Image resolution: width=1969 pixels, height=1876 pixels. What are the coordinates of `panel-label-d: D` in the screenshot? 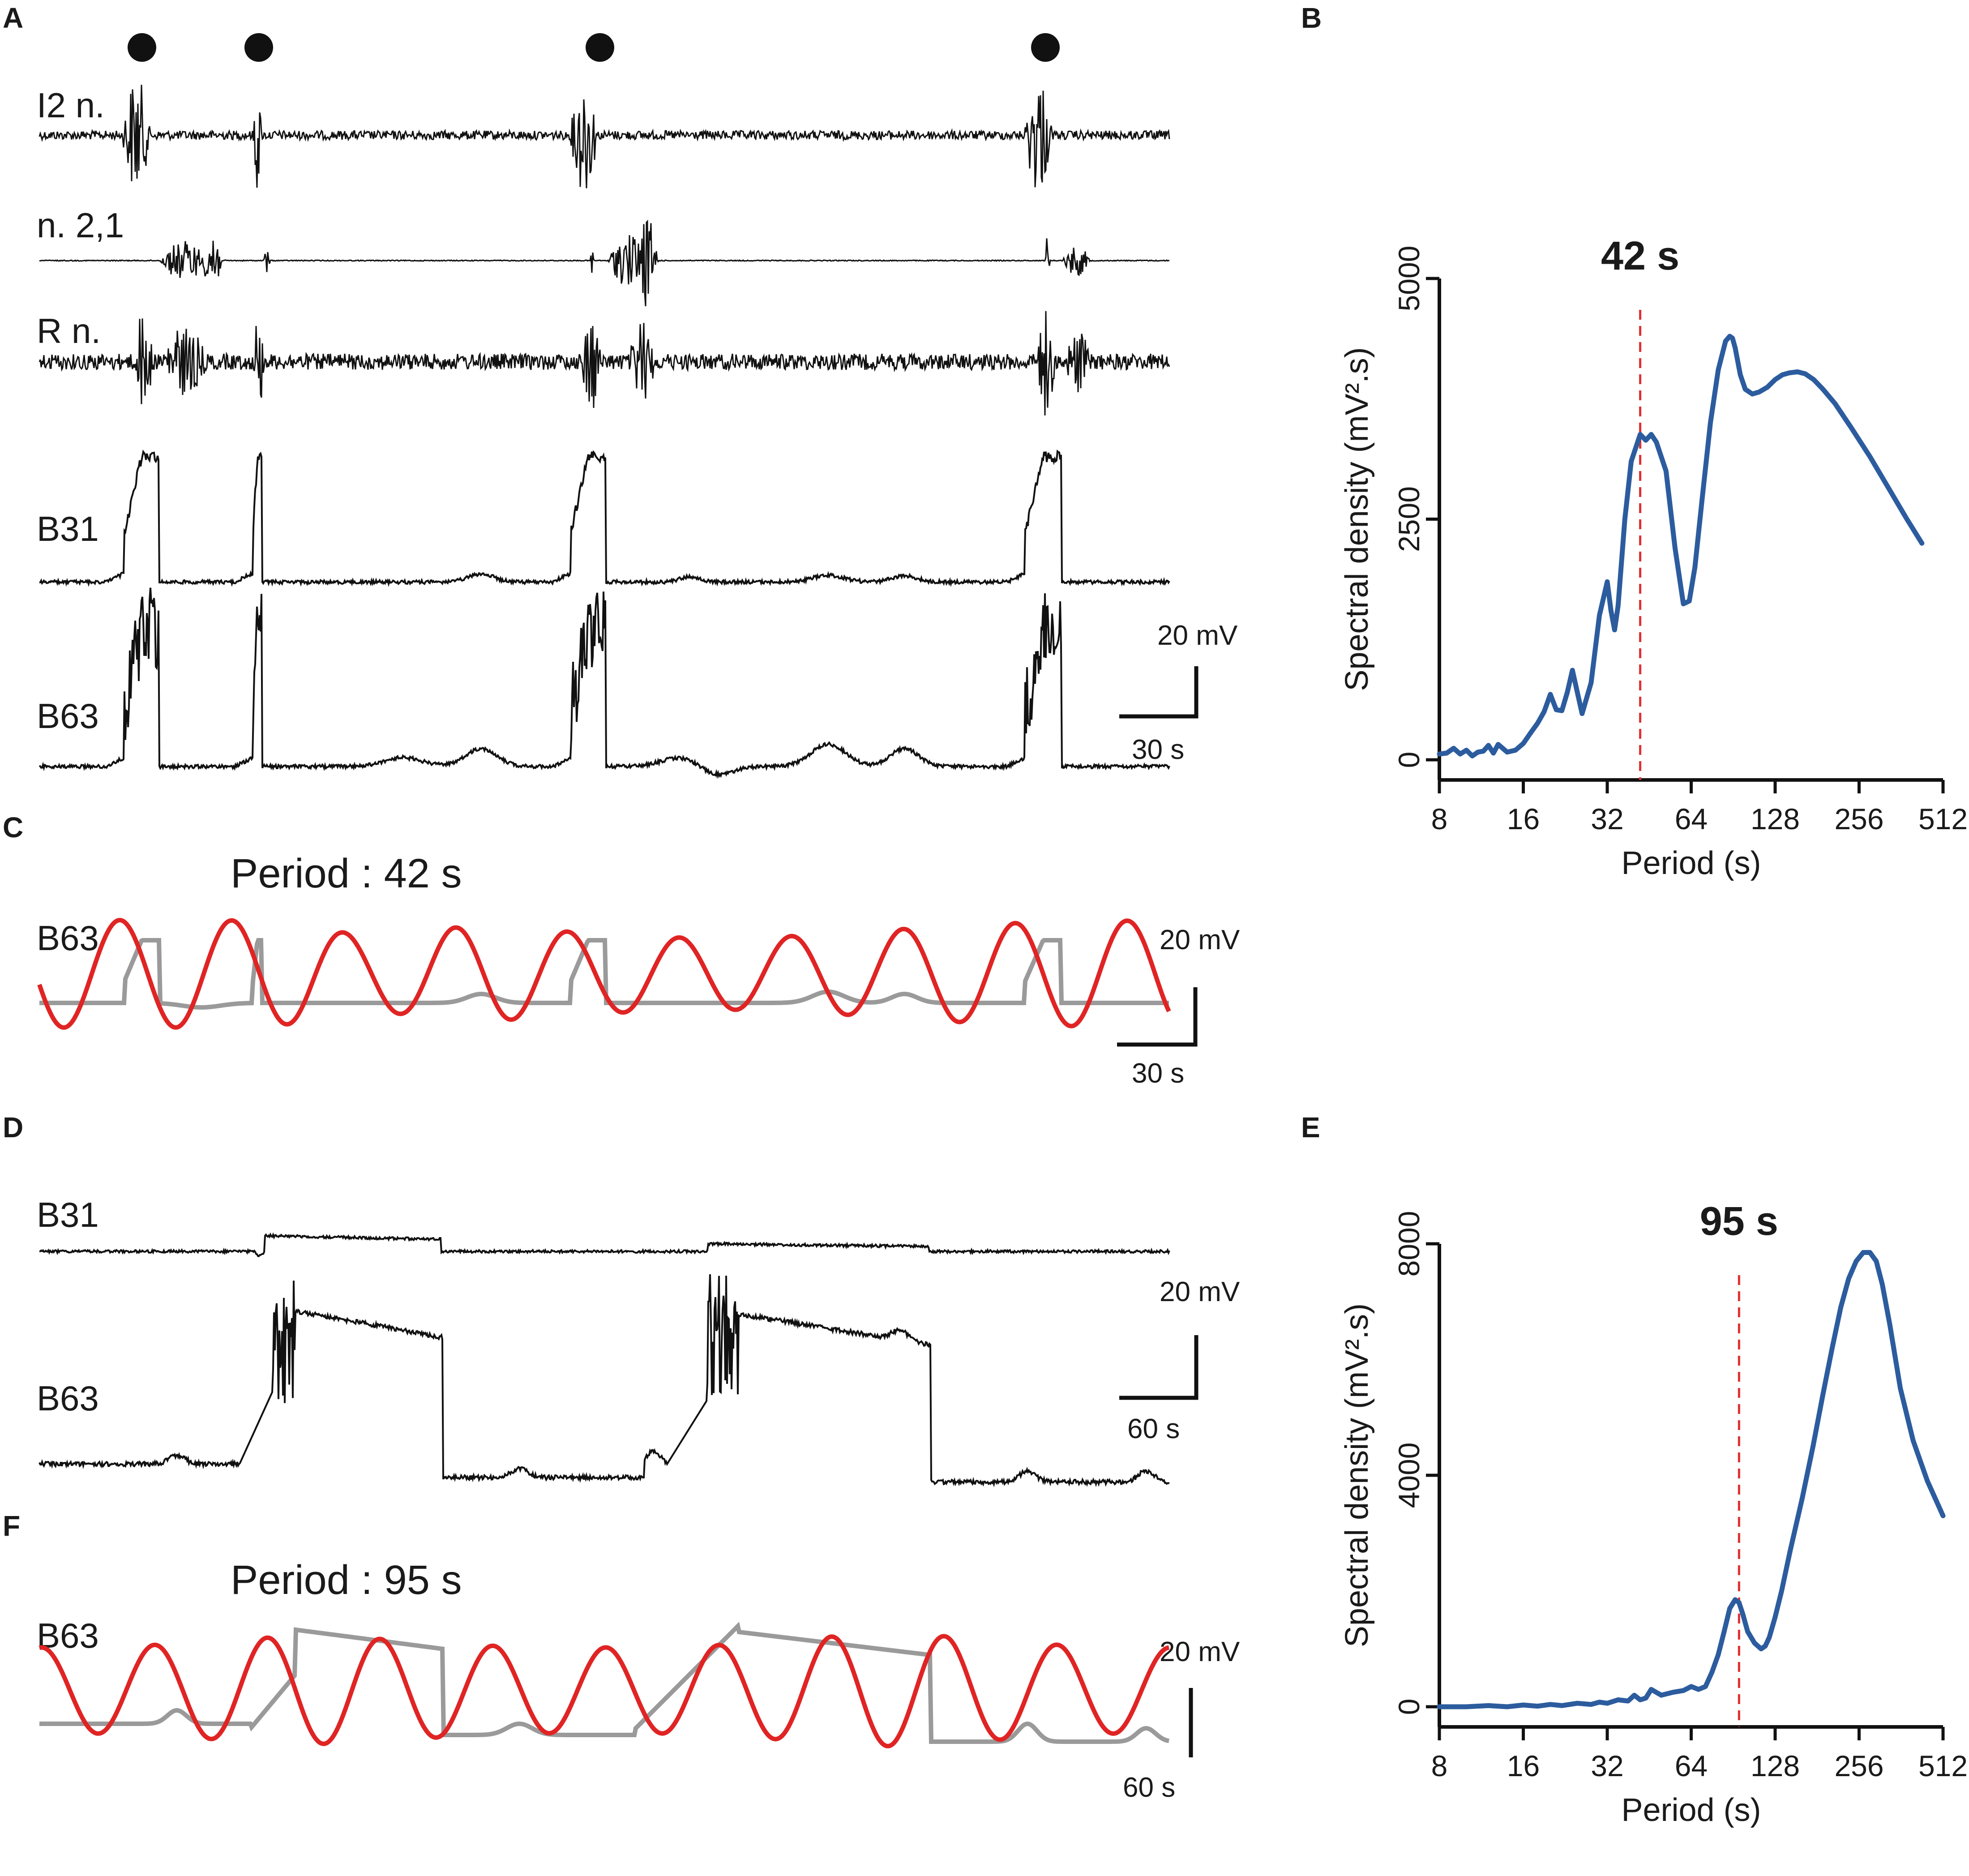 It's located at (13, 1127).